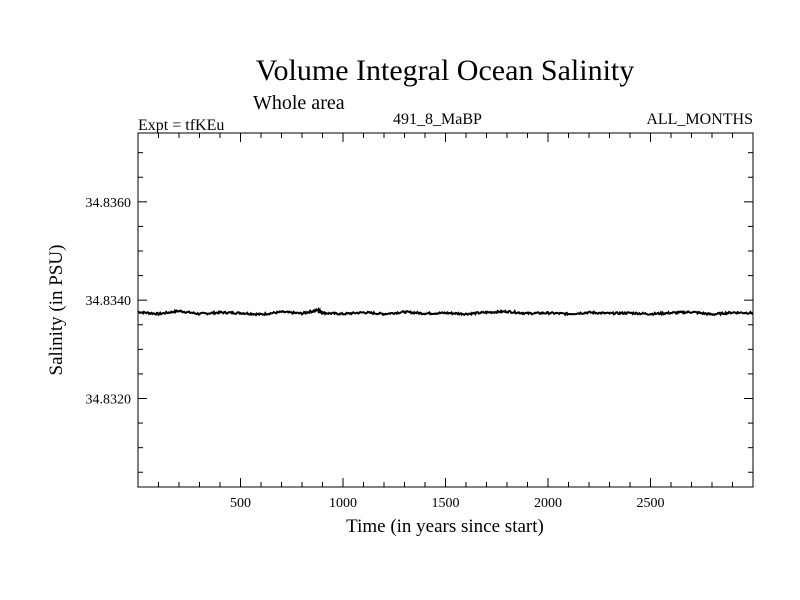 The height and width of the screenshot is (600, 800). Describe the element at coordinates (445, 526) in the screenshot. I see `x-axis-label: Time (in years since start)` at that location.